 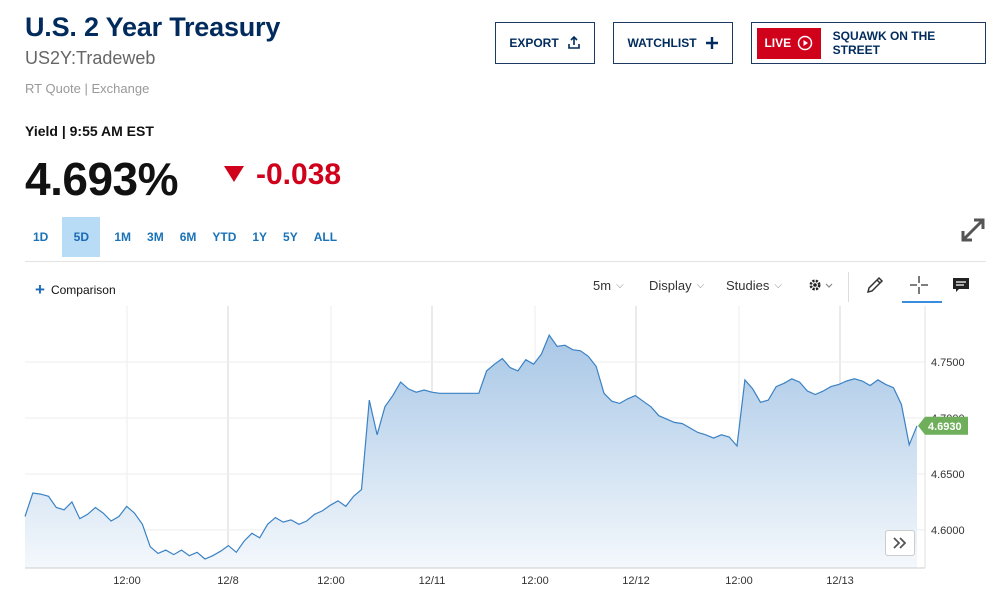 I want to click on squawk-live-button: LIVE SQUAWK ON THE STREET, so click(x=868, y=43).